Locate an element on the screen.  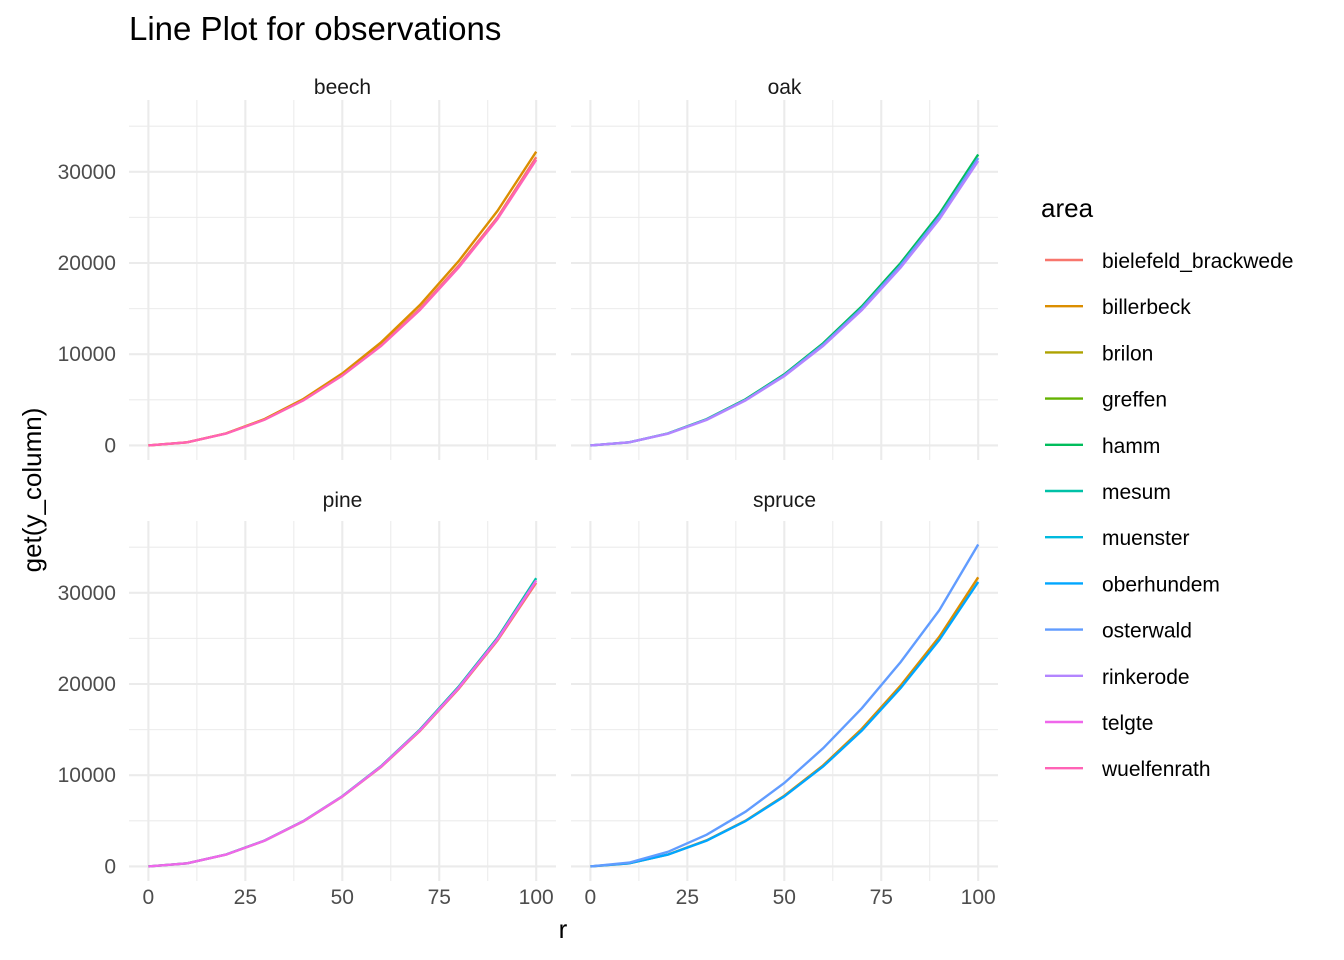
series-line-telgte is located at coordinates (343, 723).